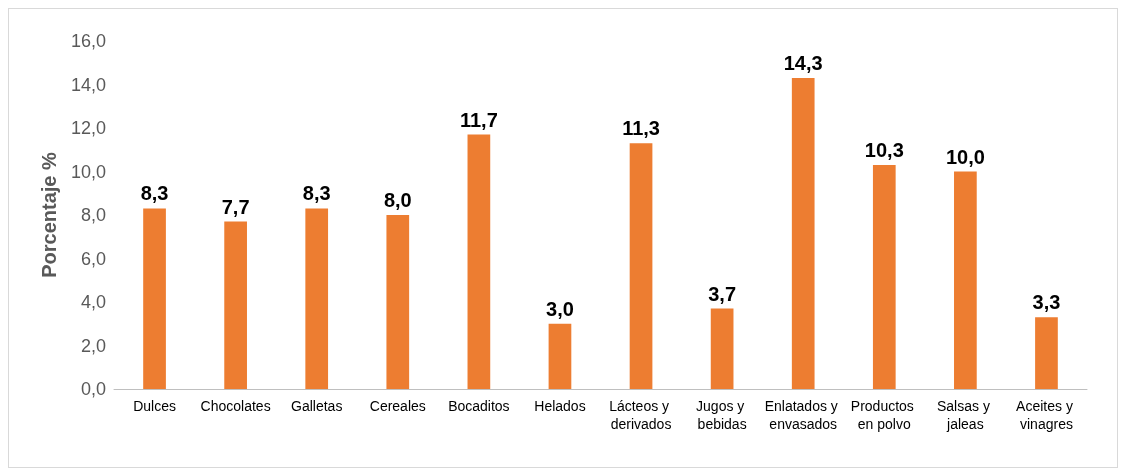  I want to click on data-label: 3,3, so click(1046, 302).